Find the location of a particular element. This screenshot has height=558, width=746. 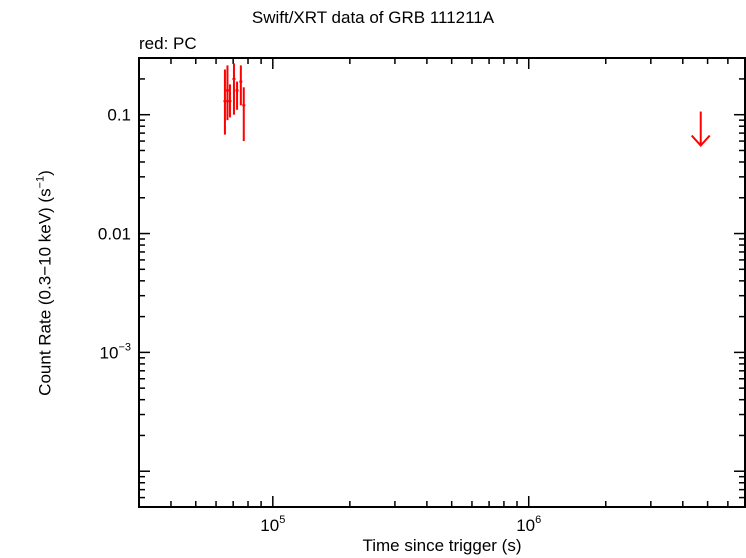

y-tick-label: 0.1 is located at coordinates (119, 115).